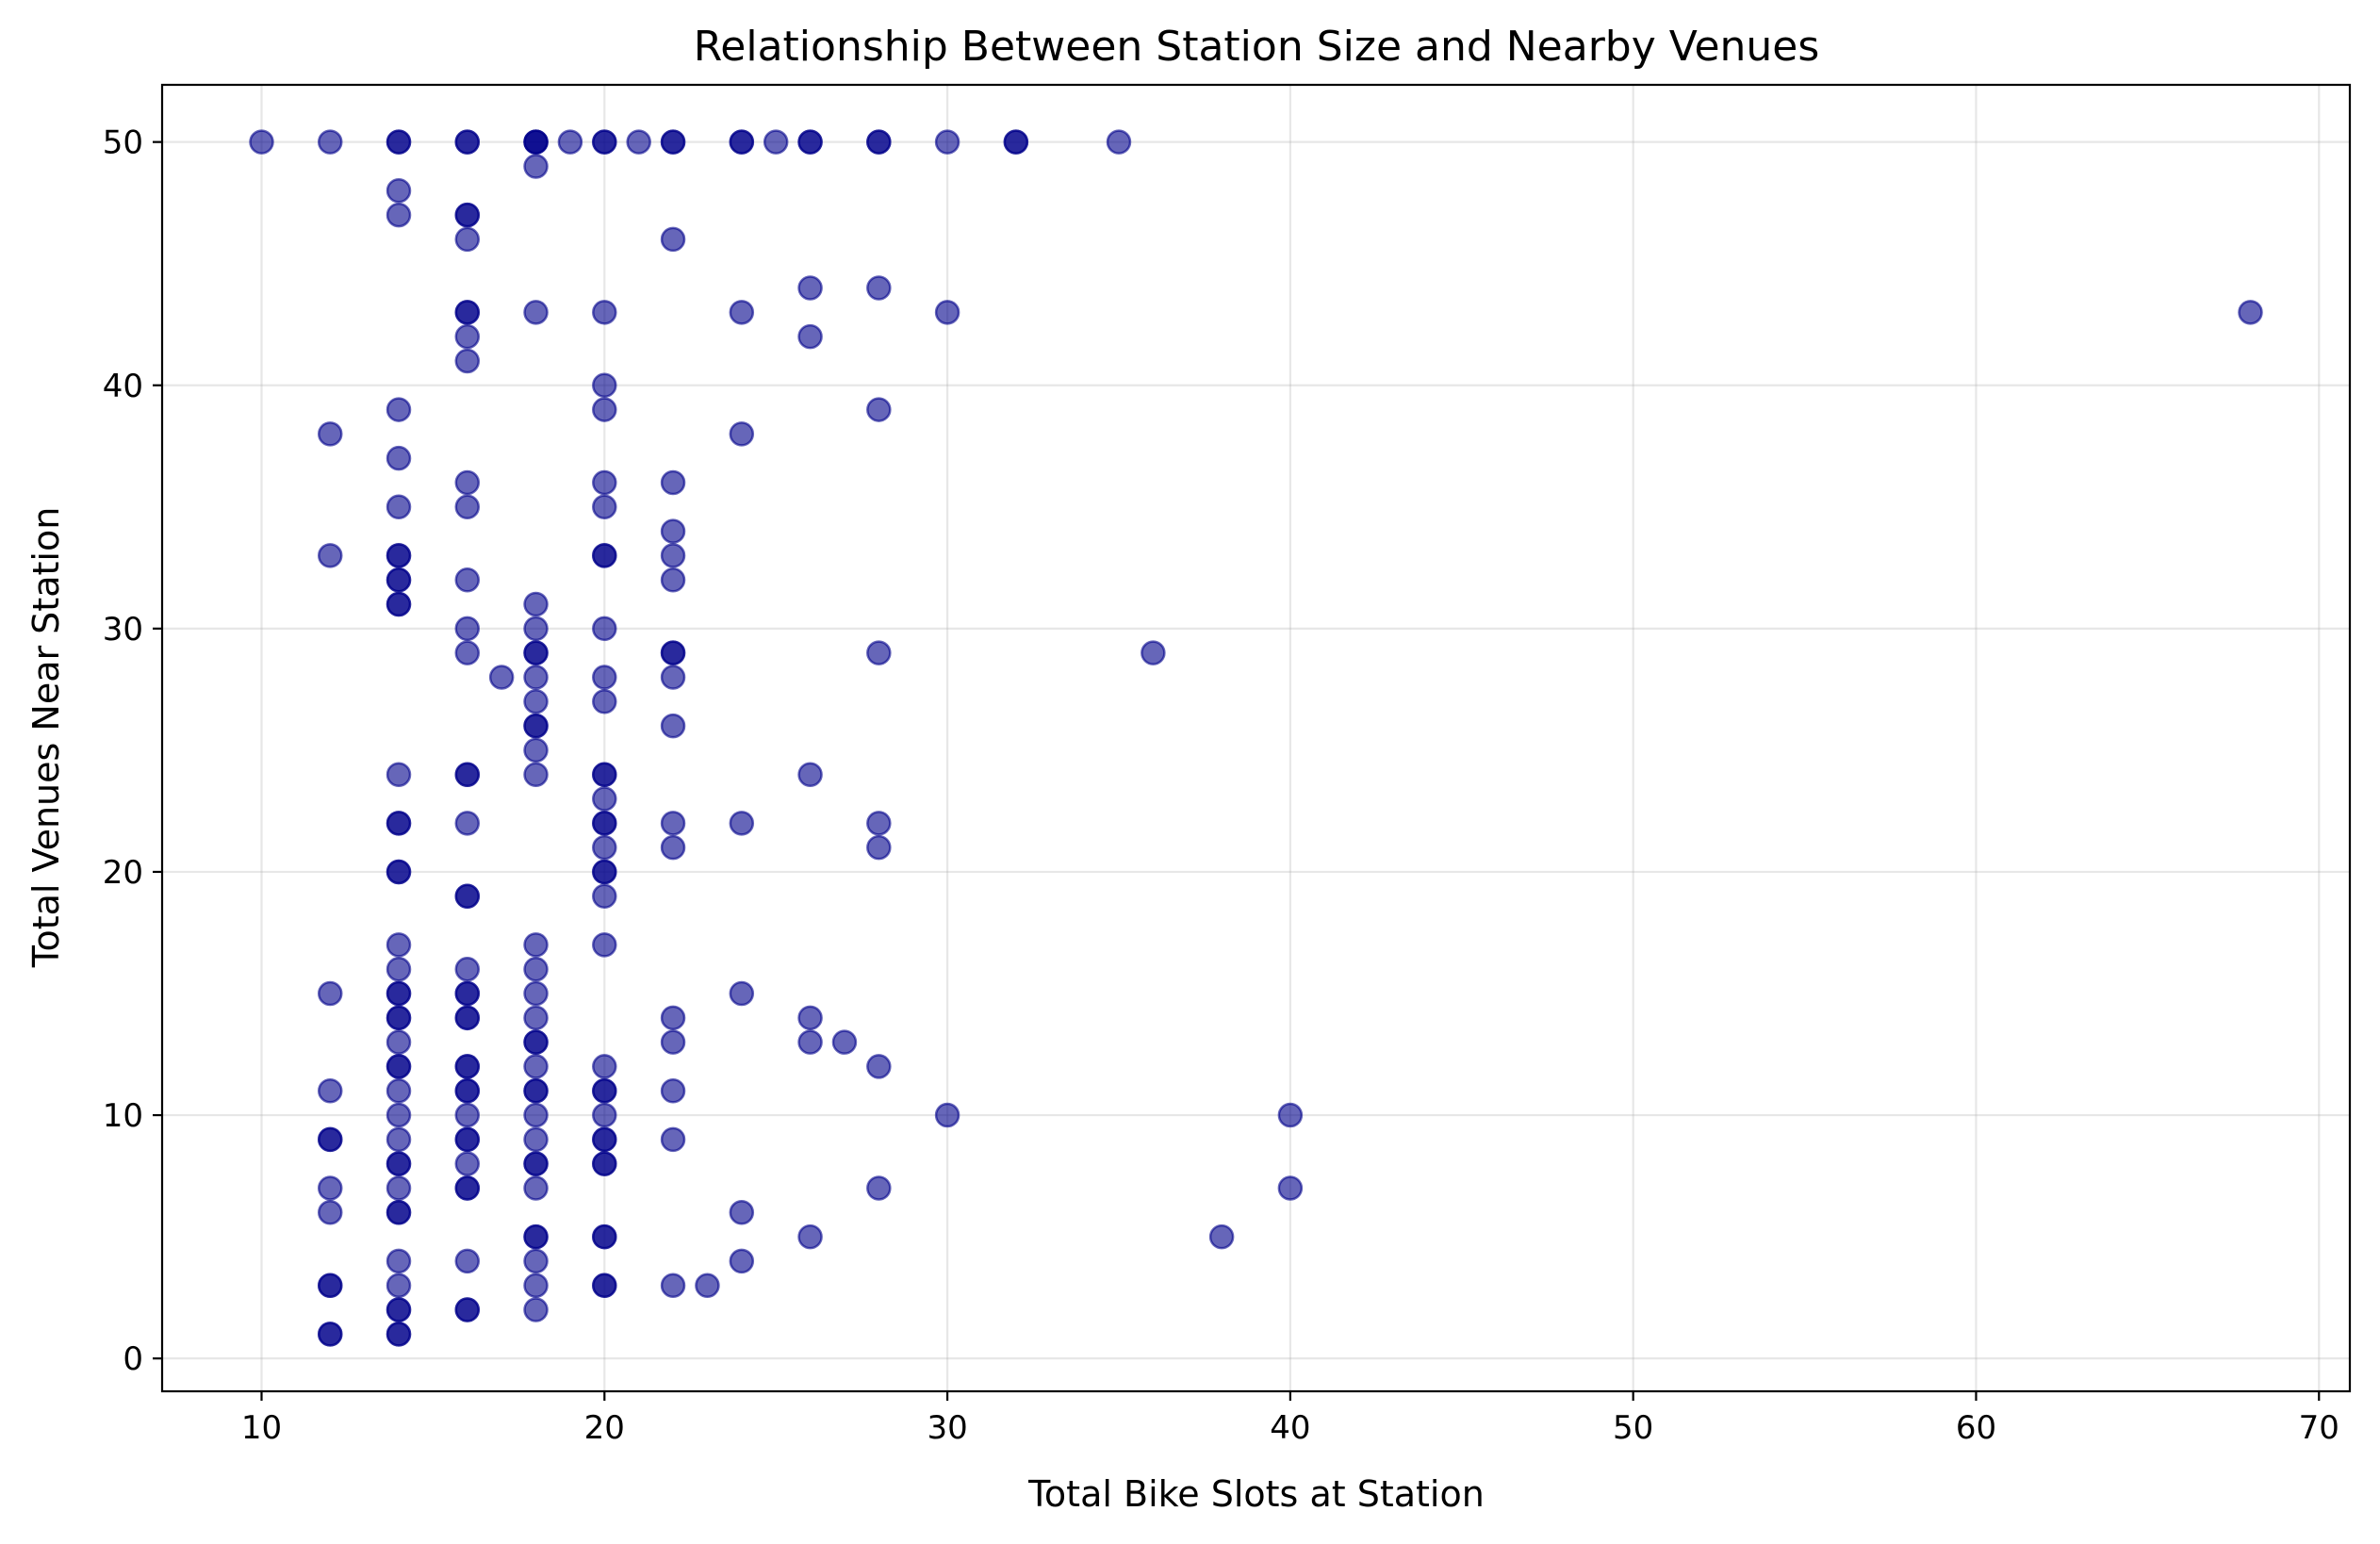 This screenshot has width=2380, height=1544. Describe the element at coordinates (2319, 1428) in the screenshot. I see `x-tick-label: 70` at that location.